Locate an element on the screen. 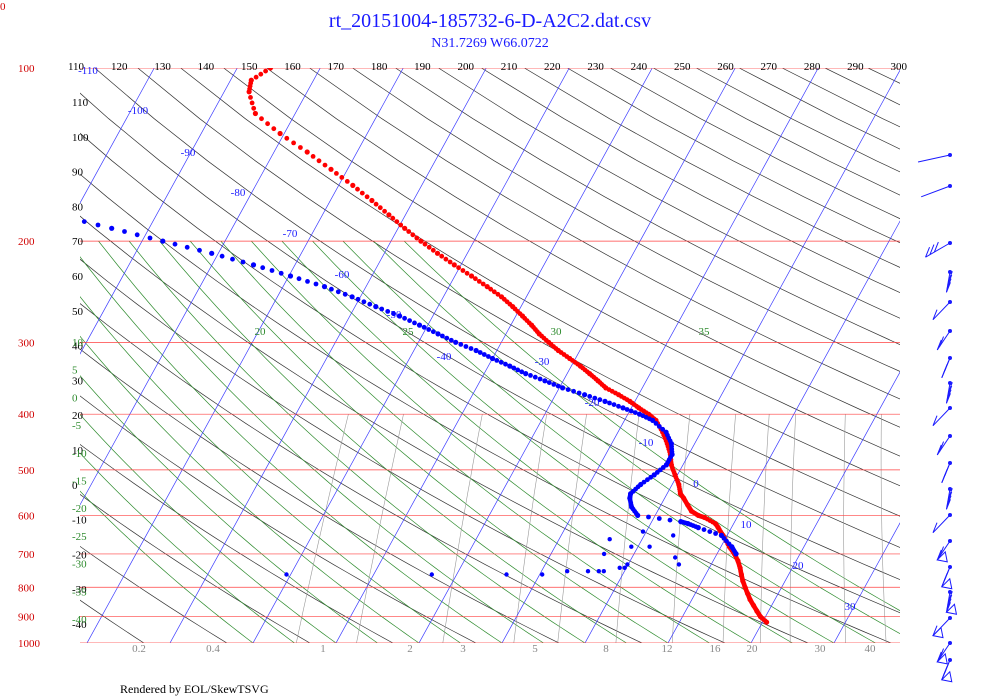 Image resolution: width=1000 pixels, height=700 pixels. mixing-ratio-label: 12 is located at coordinates (667, 649).